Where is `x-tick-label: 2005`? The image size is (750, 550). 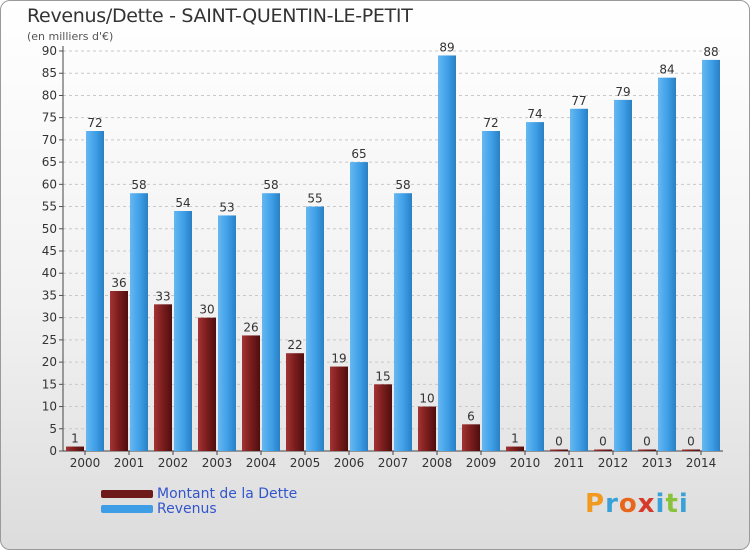
x-tick-label: 2005 is located at coordinates (305, 463).